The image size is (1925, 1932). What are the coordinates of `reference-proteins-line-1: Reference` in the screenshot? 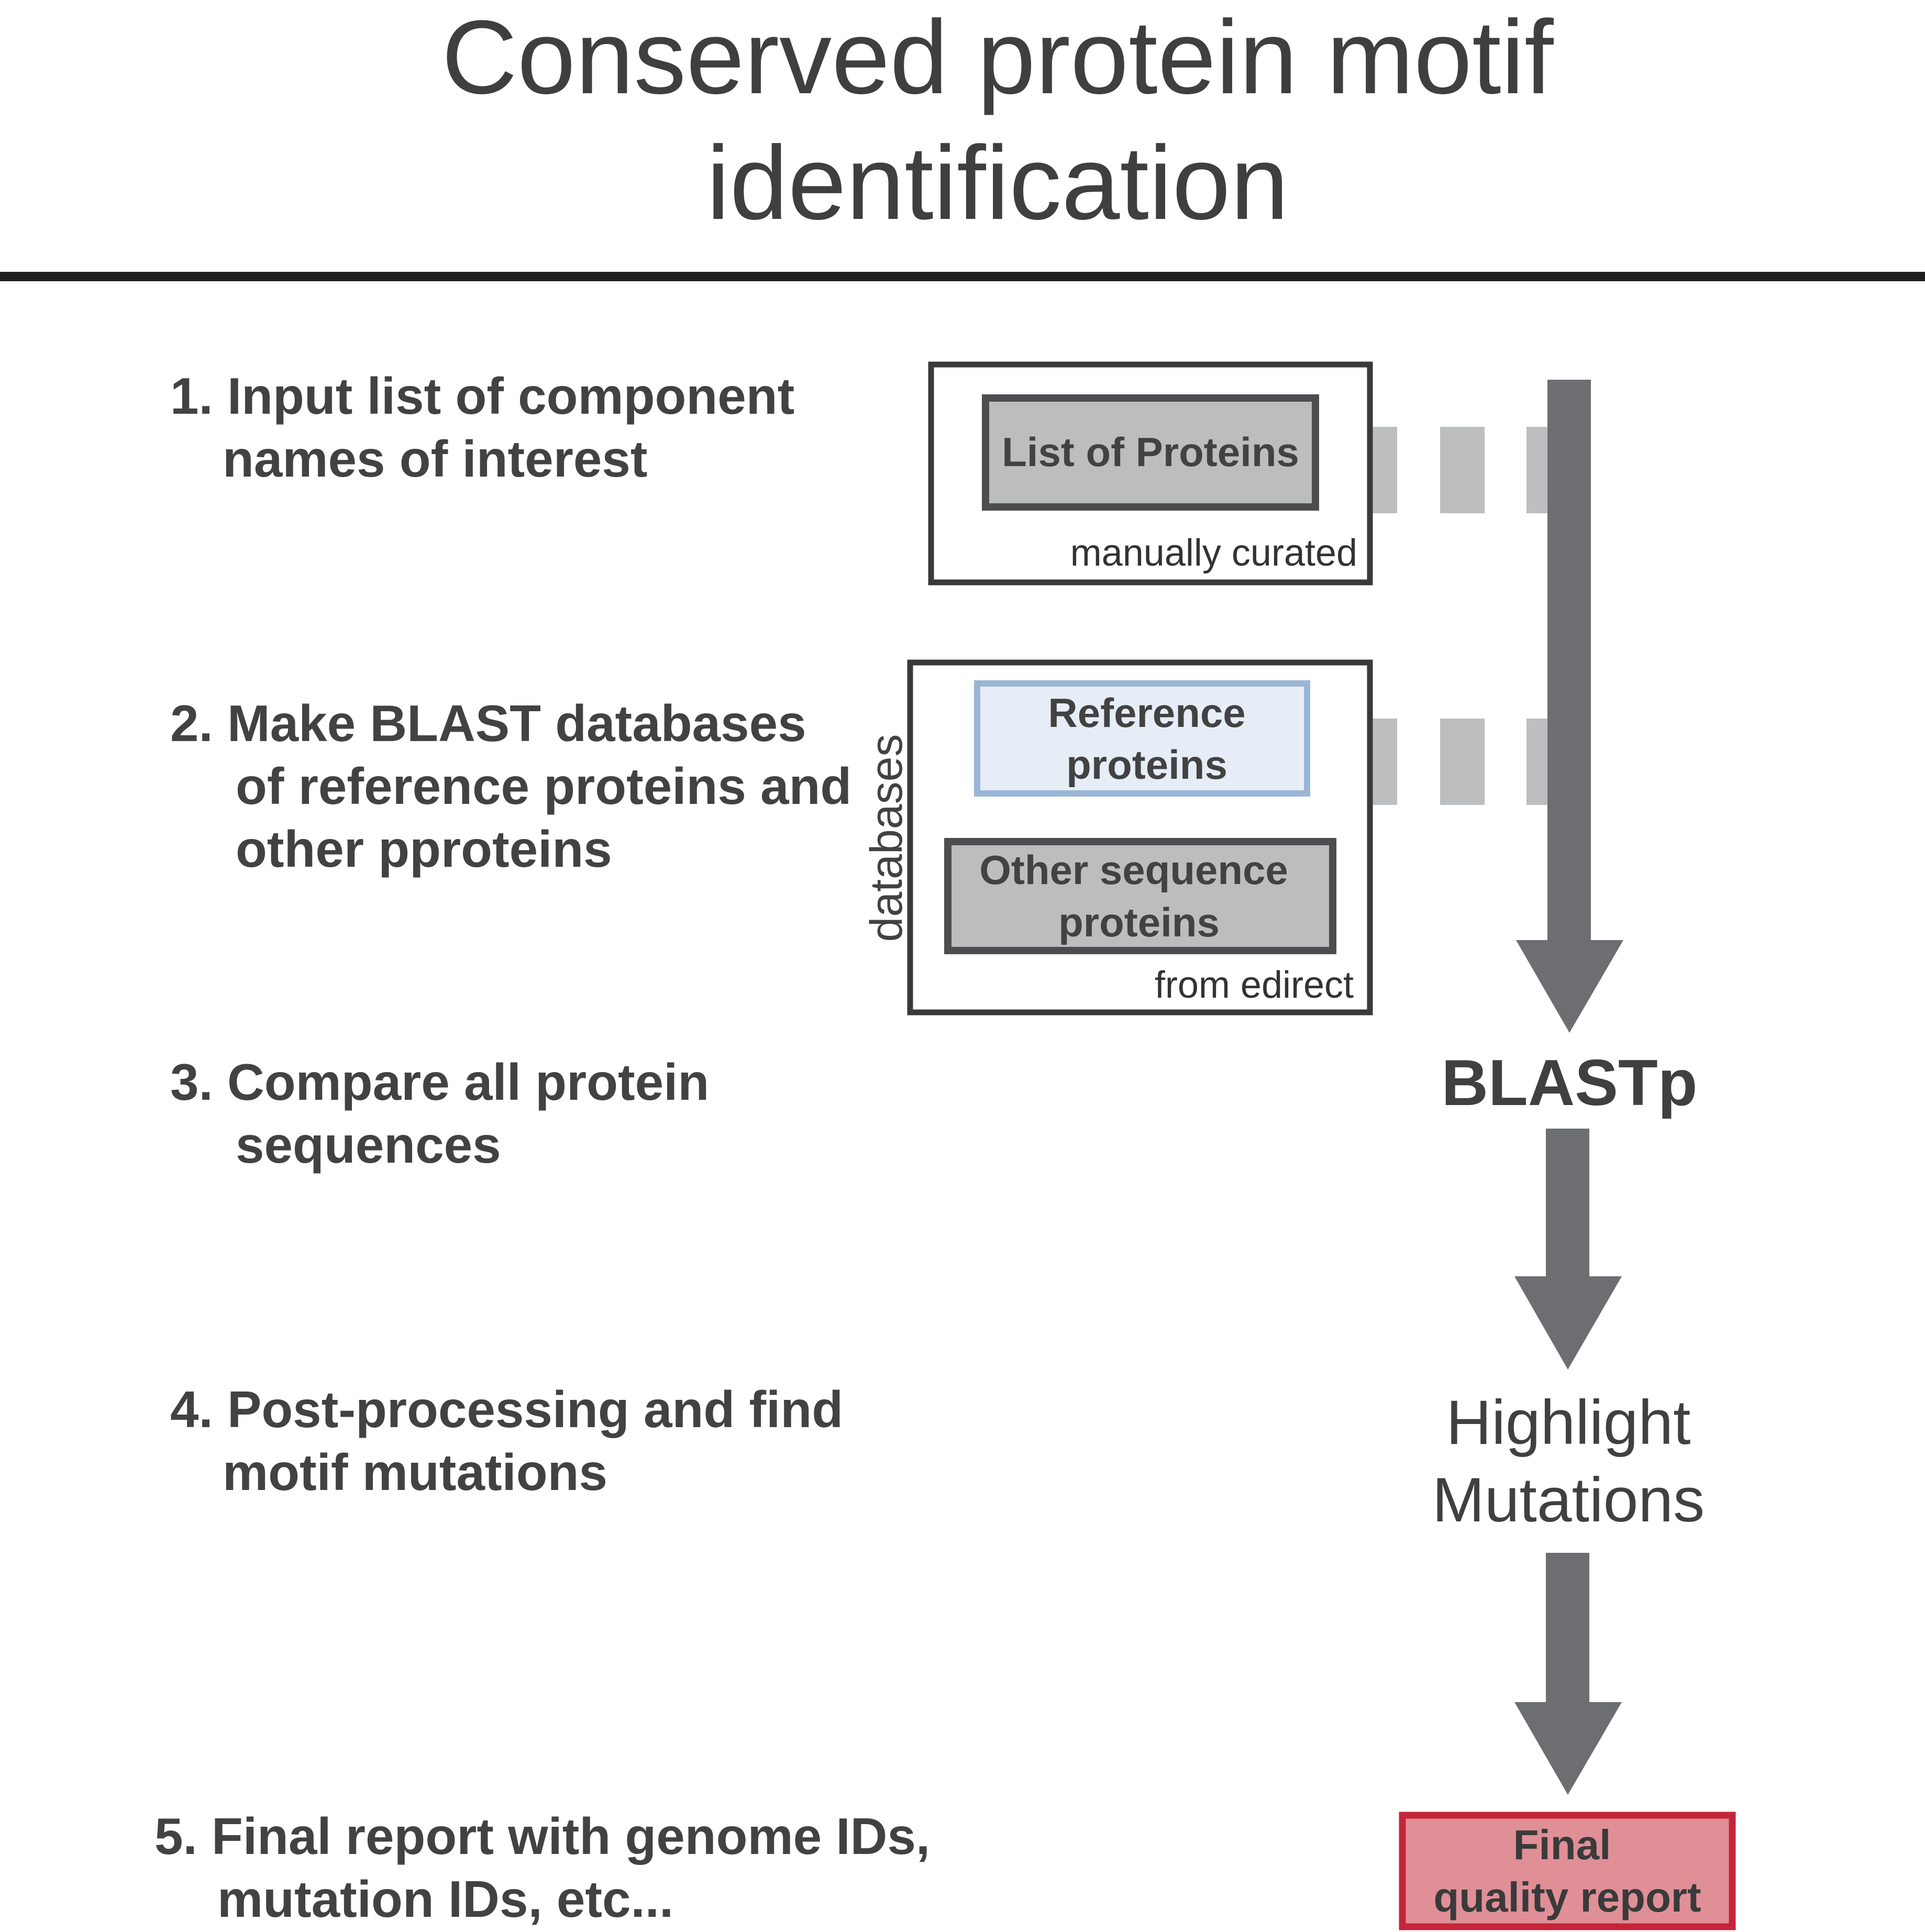 It's located at (1146, 713).